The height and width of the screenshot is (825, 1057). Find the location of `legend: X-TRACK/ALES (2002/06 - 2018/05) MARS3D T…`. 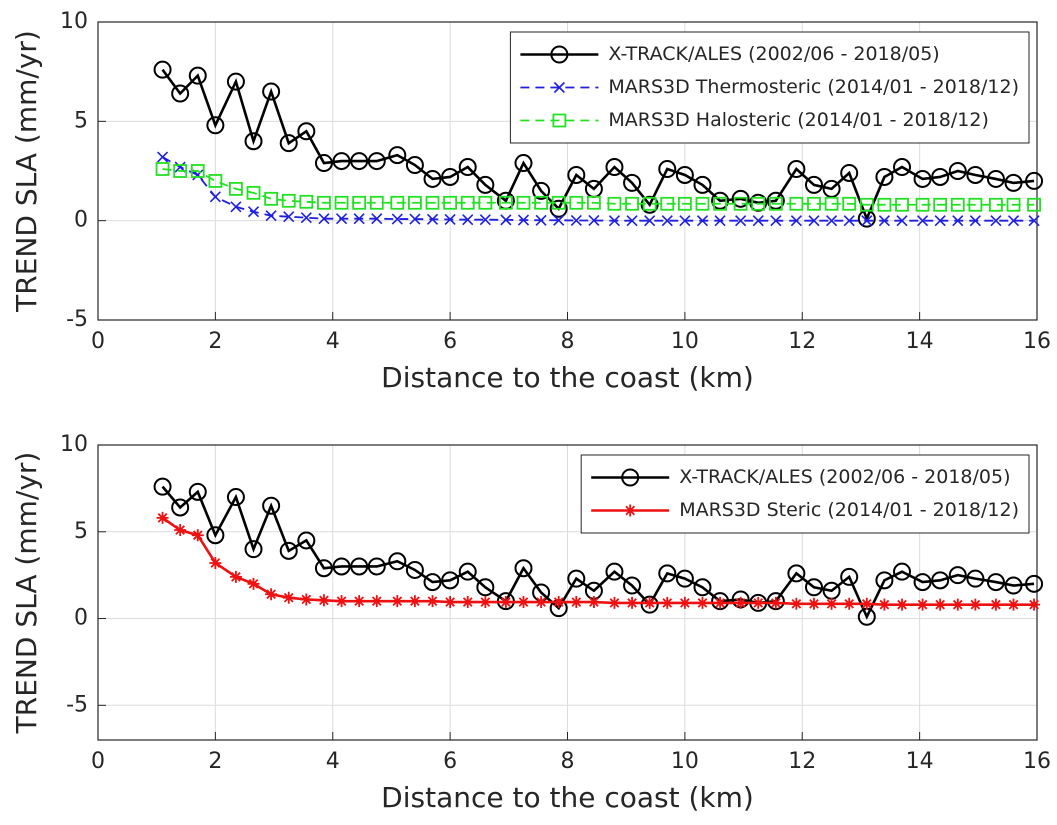

legend: X-TRACK/ALES (2002/06 - 2018/05) MARS3D T… is located at coordinates (769, 87).